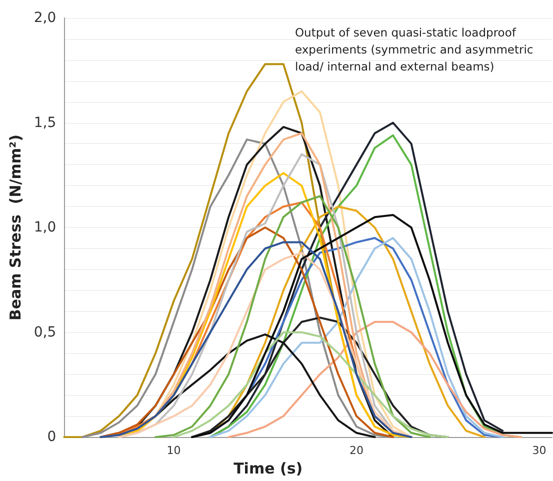 This screenshot has width=553, height=481. What do you see at coordinates (539, 451) in the screenshot?
I see `x-tick-label: 30` at bounding box center [539, 451].